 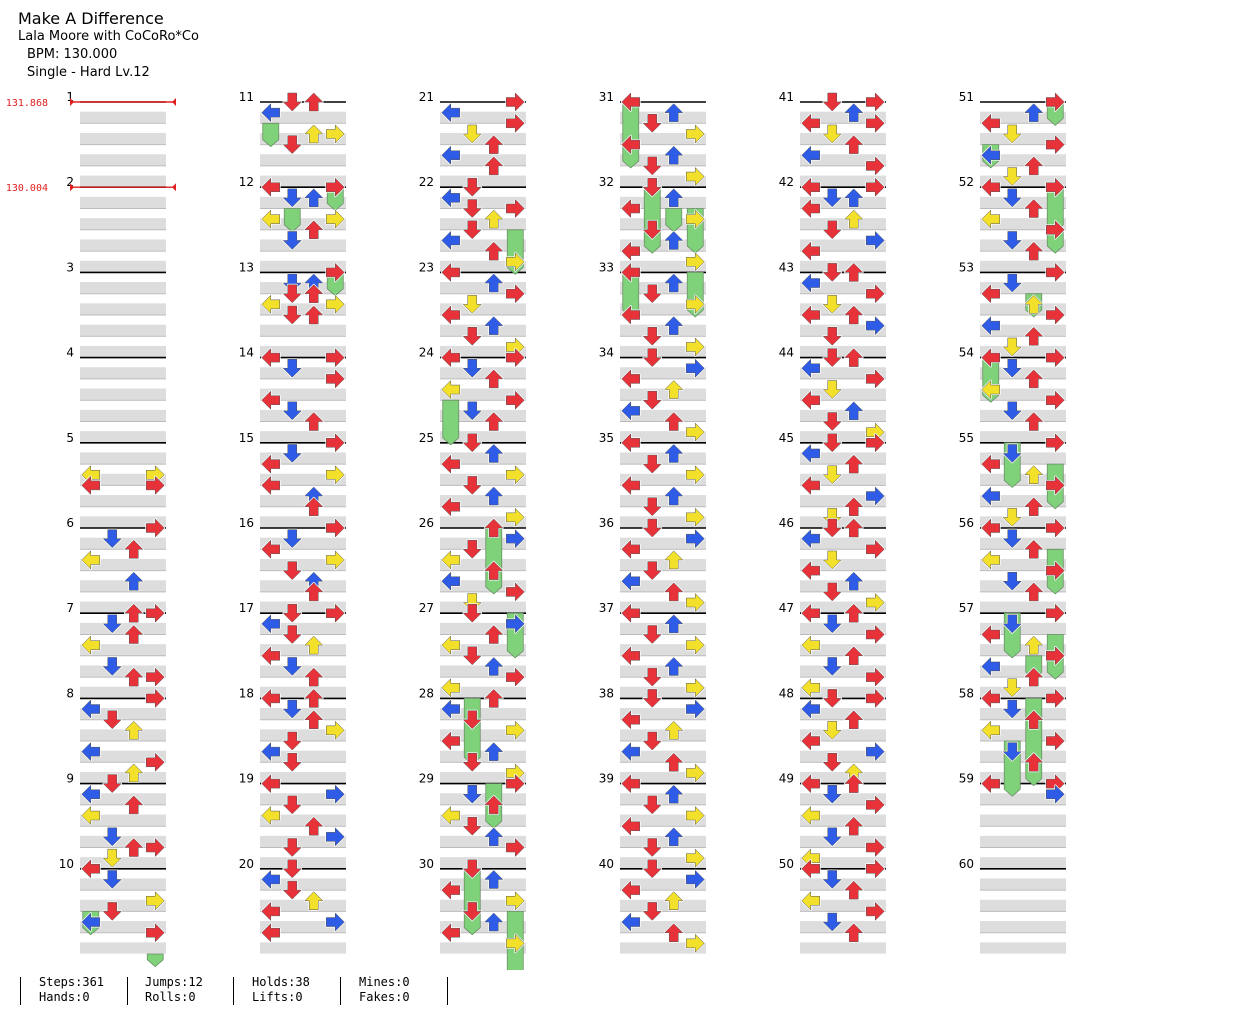 What do you see at coordinates (70, 779) in the screenshot?
I see `measure-number: 9` at bounding box center [70, 779].